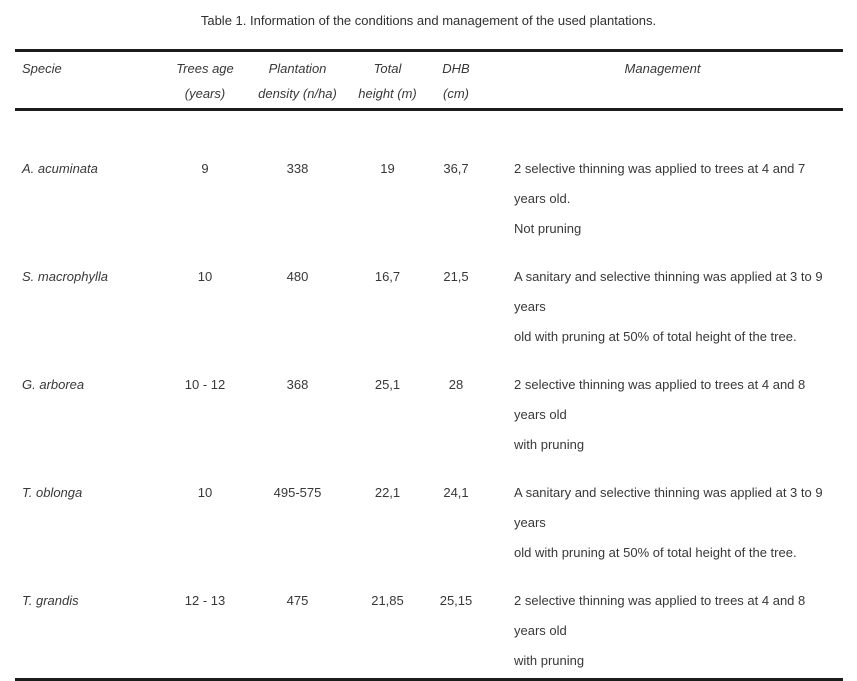 Image resolution: width=857 pixels, height=681 pixels. I want to click on column-header-trees-age: Trees age (years), so click(205, 80).